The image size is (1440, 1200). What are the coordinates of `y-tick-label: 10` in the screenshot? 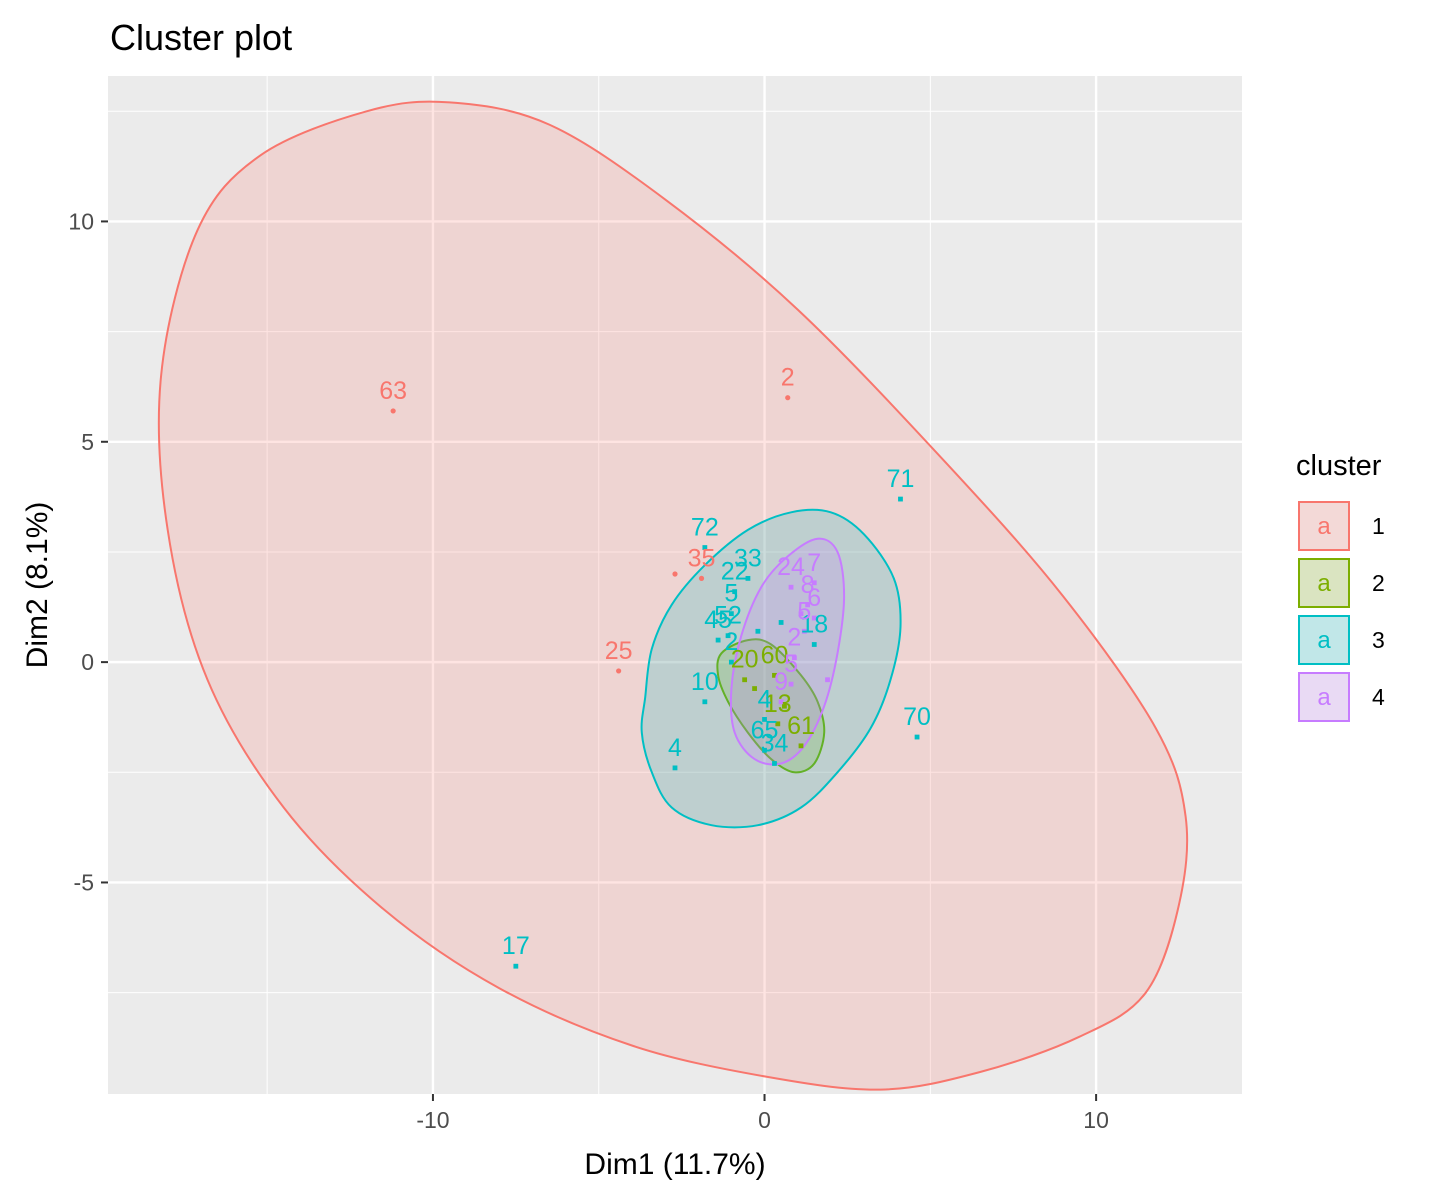 It's located at (81, 221).